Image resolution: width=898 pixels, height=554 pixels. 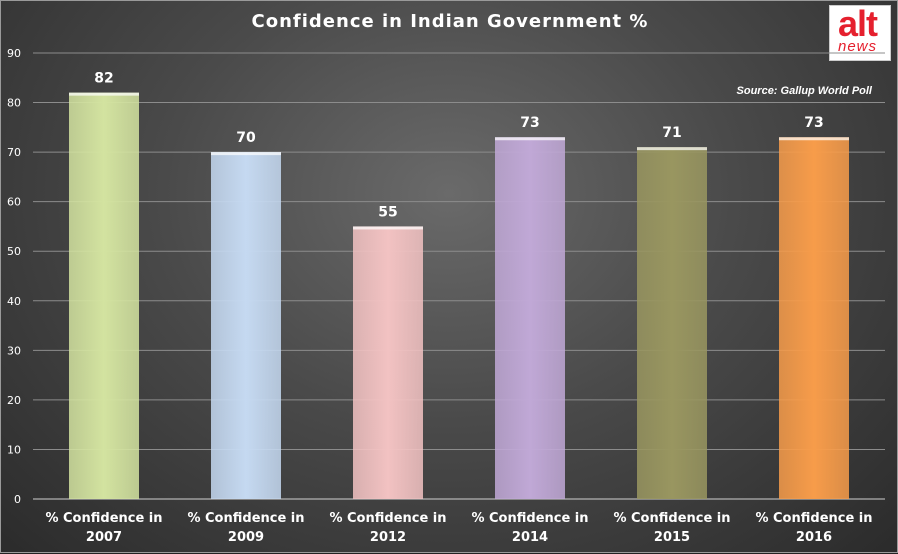 What do you see at coordinates (17, 499) in the screenshot?
I see `y-tick-label: 0` at bounding box center [17, 499].